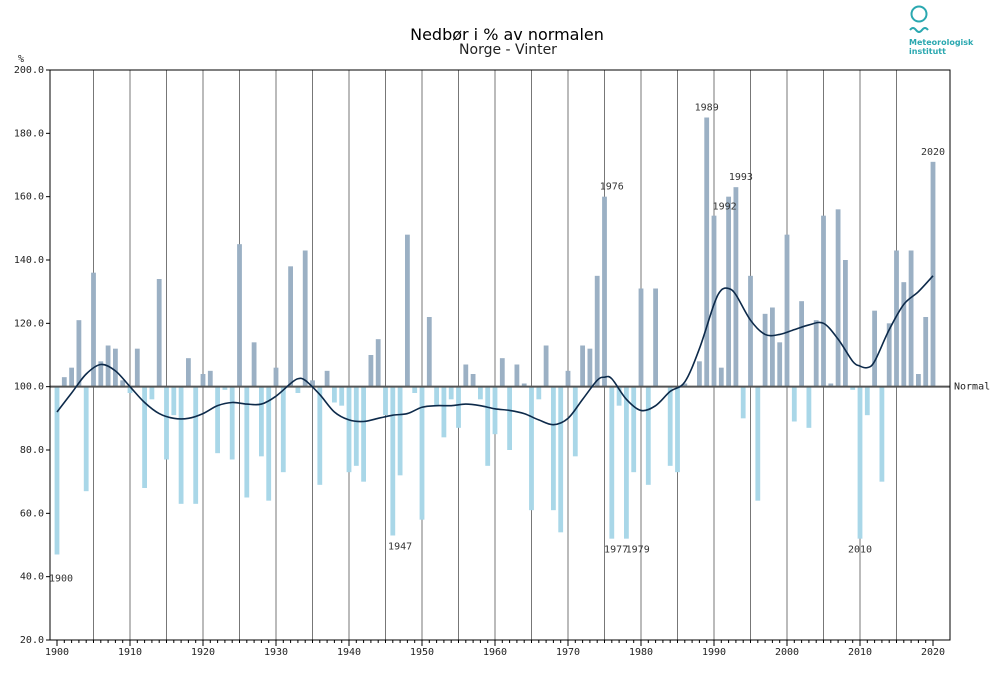 Image resolution: width=1000 pixels, height=700 pixels. I want to click on y-tick-label: 140.0, so click(29, 260).